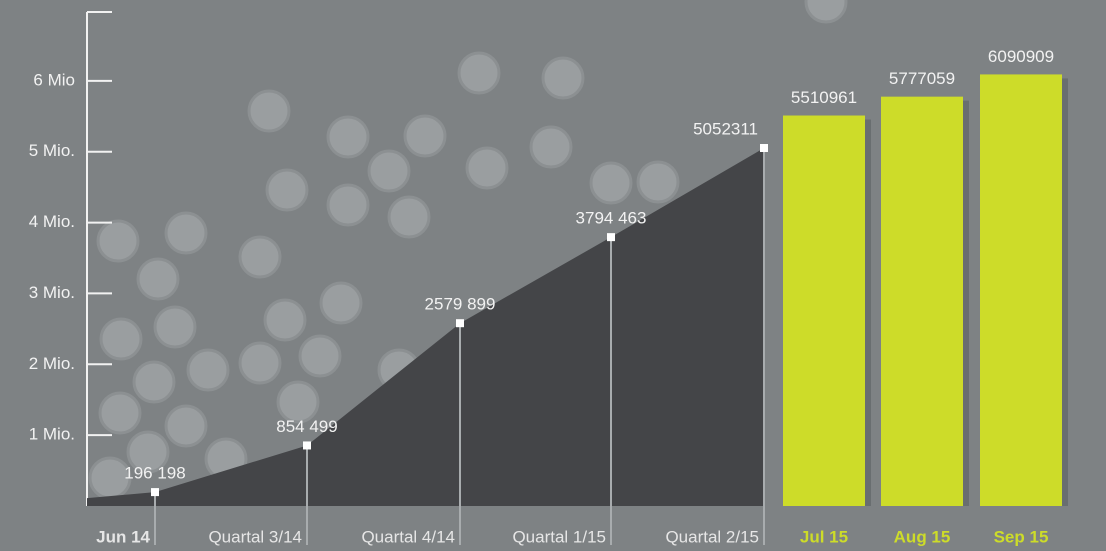  What do you see at coordinates (1021, 56) in the screenshot?
I see `value-label: 6090909` at bounding box center [1021, 56].